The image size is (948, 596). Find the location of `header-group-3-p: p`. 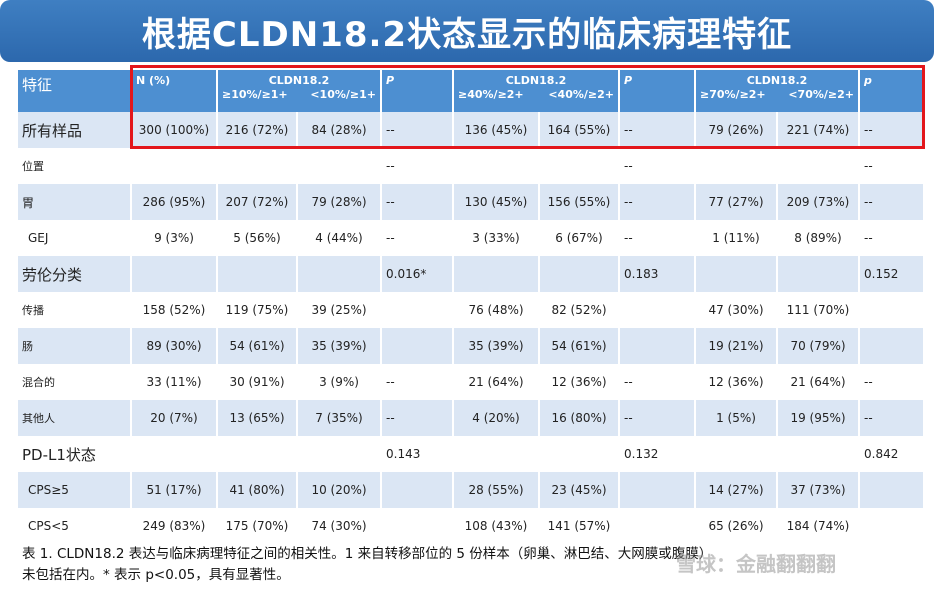

header-group-3-p: p is located at coordinates (890, 91).